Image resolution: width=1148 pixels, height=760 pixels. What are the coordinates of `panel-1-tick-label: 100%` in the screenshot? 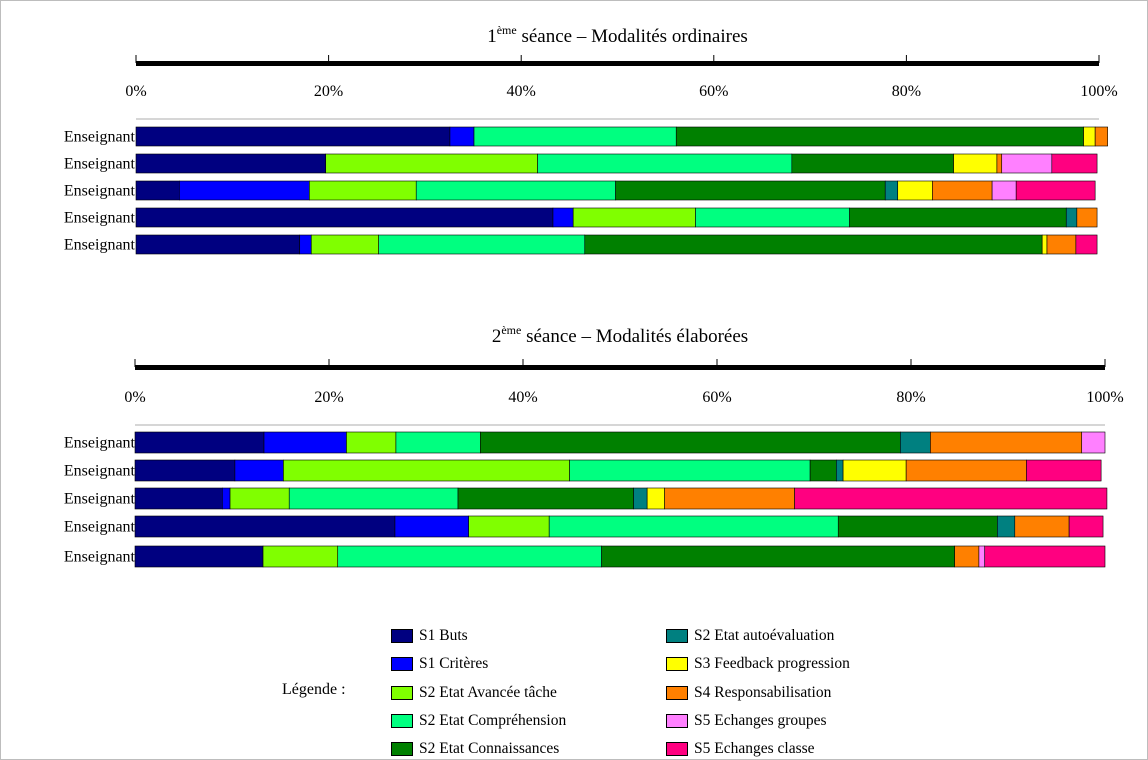 It's located at (1098, 91).